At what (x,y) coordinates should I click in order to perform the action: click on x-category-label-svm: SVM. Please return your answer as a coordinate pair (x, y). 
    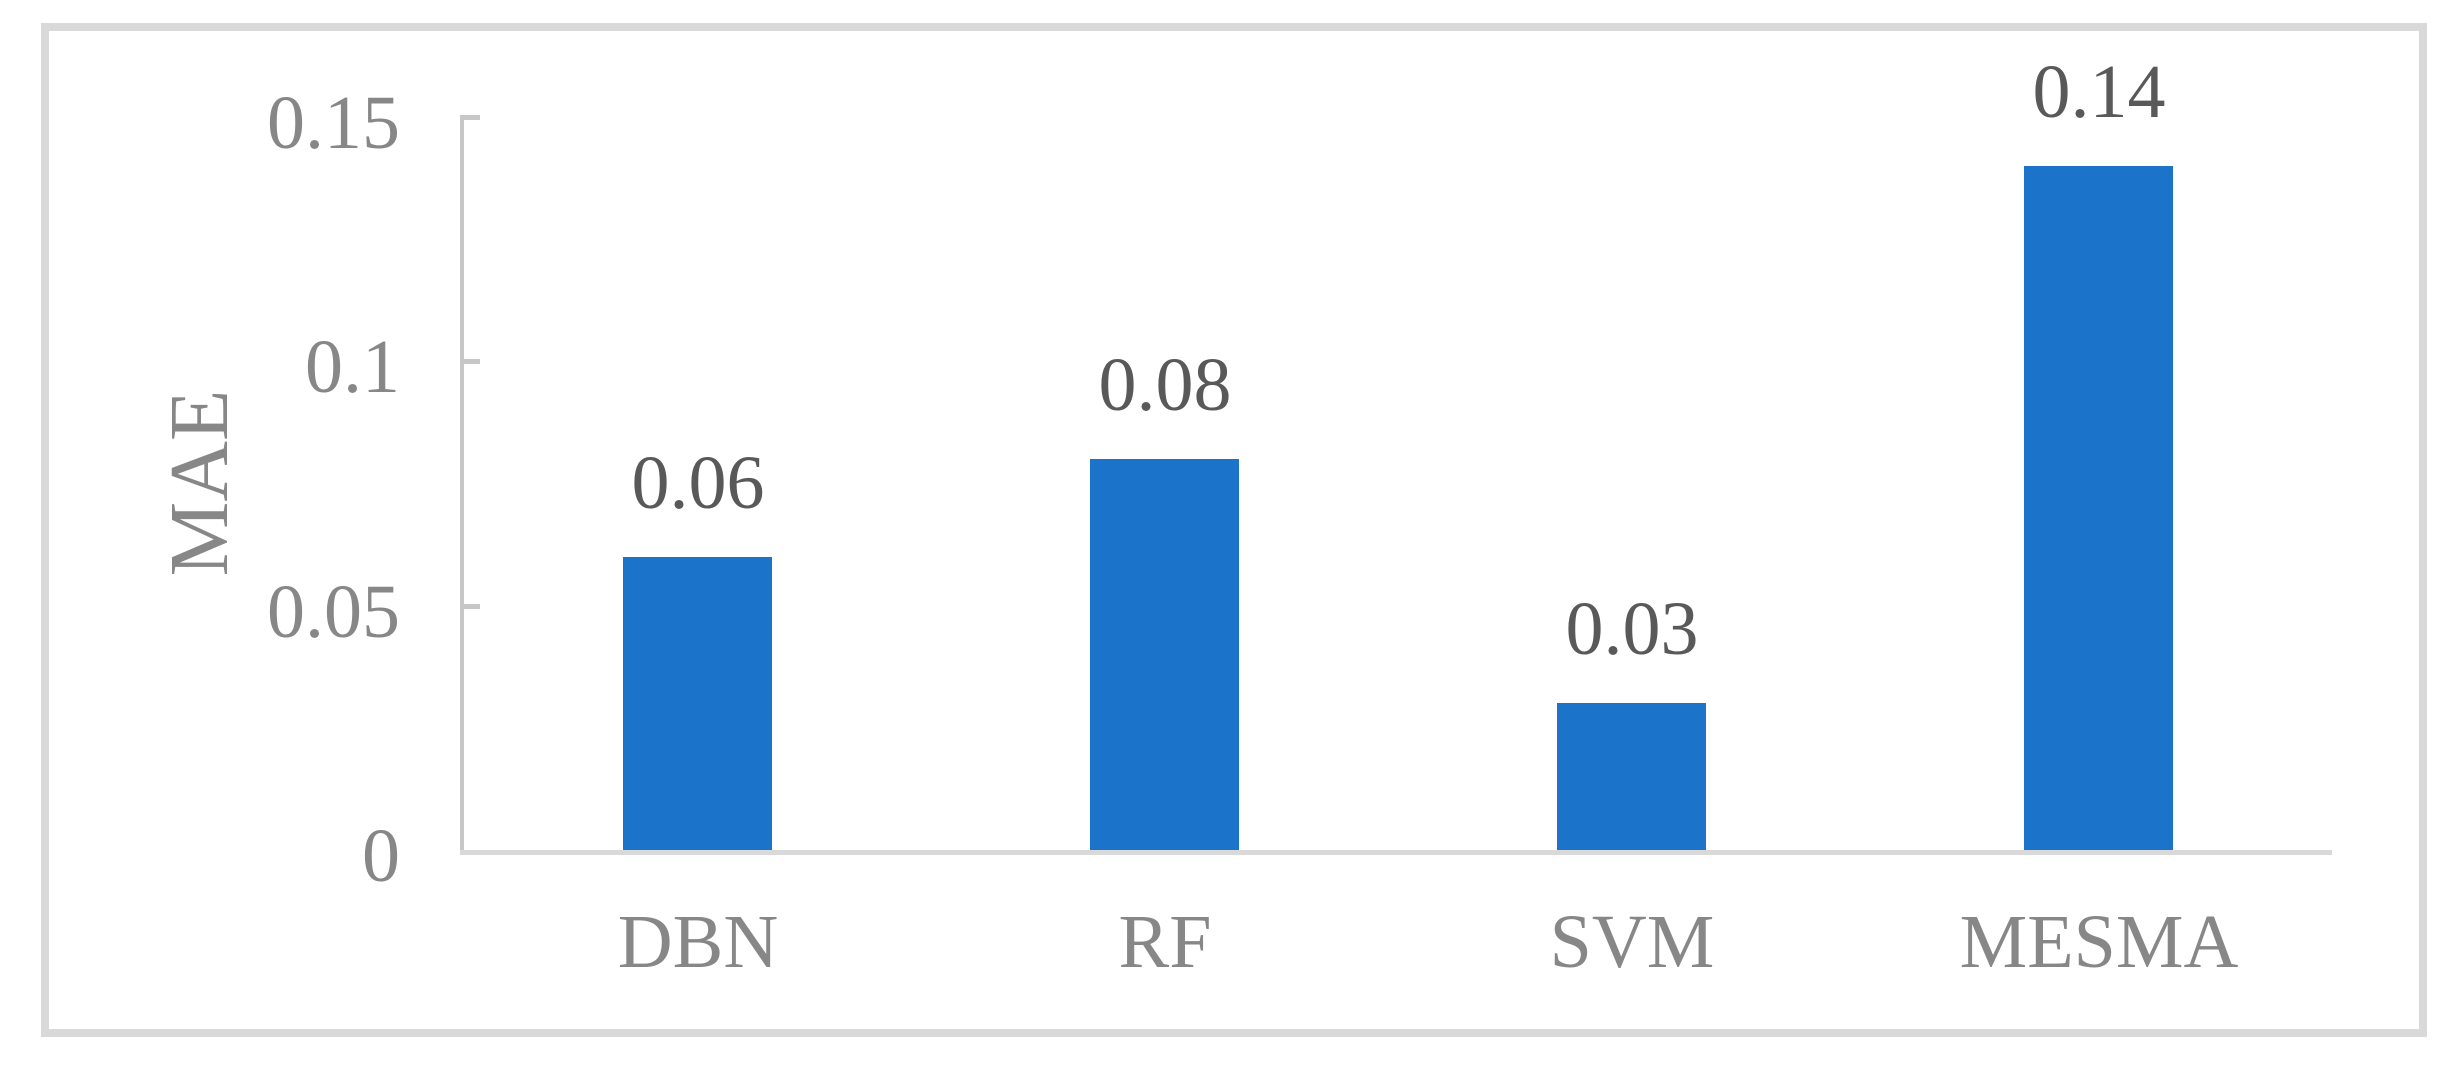
    Looking at the image, I should click on (1632, 942).